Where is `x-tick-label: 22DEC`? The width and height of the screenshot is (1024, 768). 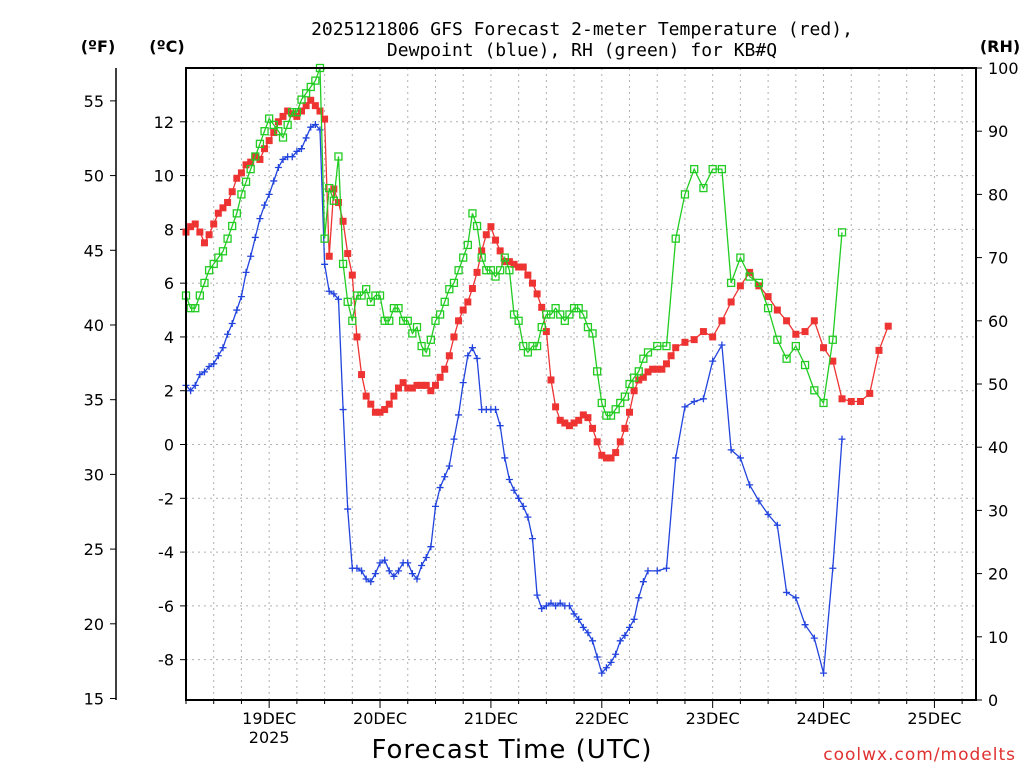 x-tick-label: 22DEC is located at coordinates (602, 718).